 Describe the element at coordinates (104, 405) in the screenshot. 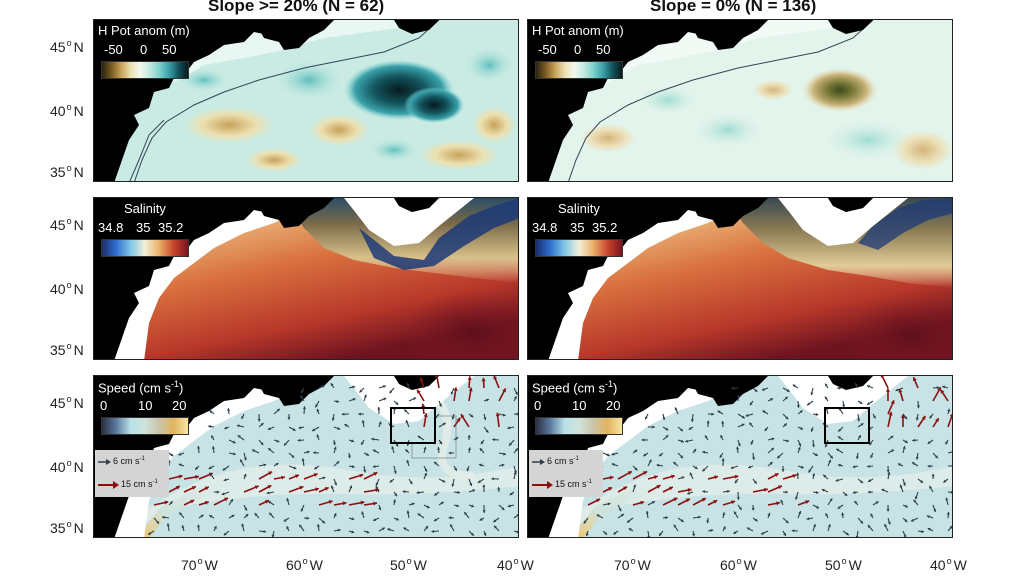

I see `speed-tick: 0` at that location.